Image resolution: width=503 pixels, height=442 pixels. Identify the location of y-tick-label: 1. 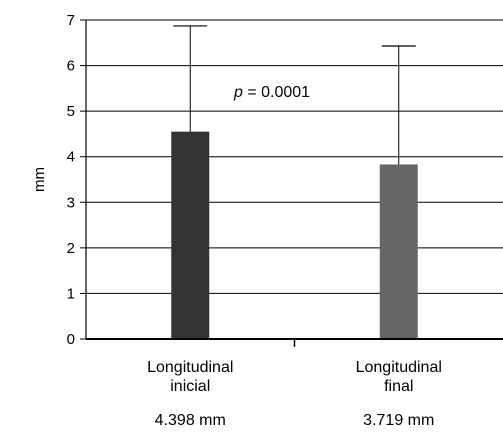
(71, 293).